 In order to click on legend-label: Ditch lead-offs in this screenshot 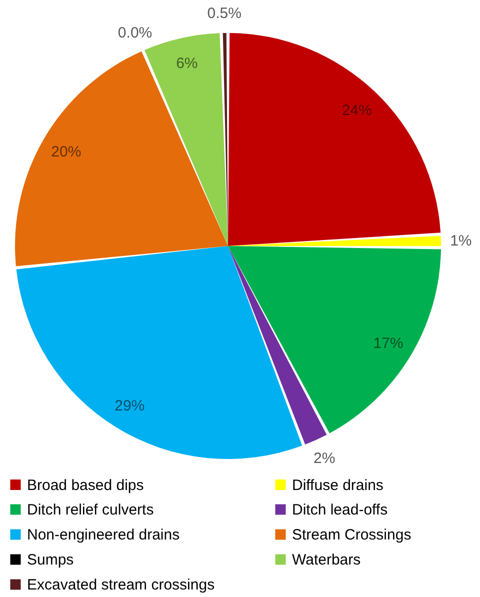, I will do `click(340, 510)`.